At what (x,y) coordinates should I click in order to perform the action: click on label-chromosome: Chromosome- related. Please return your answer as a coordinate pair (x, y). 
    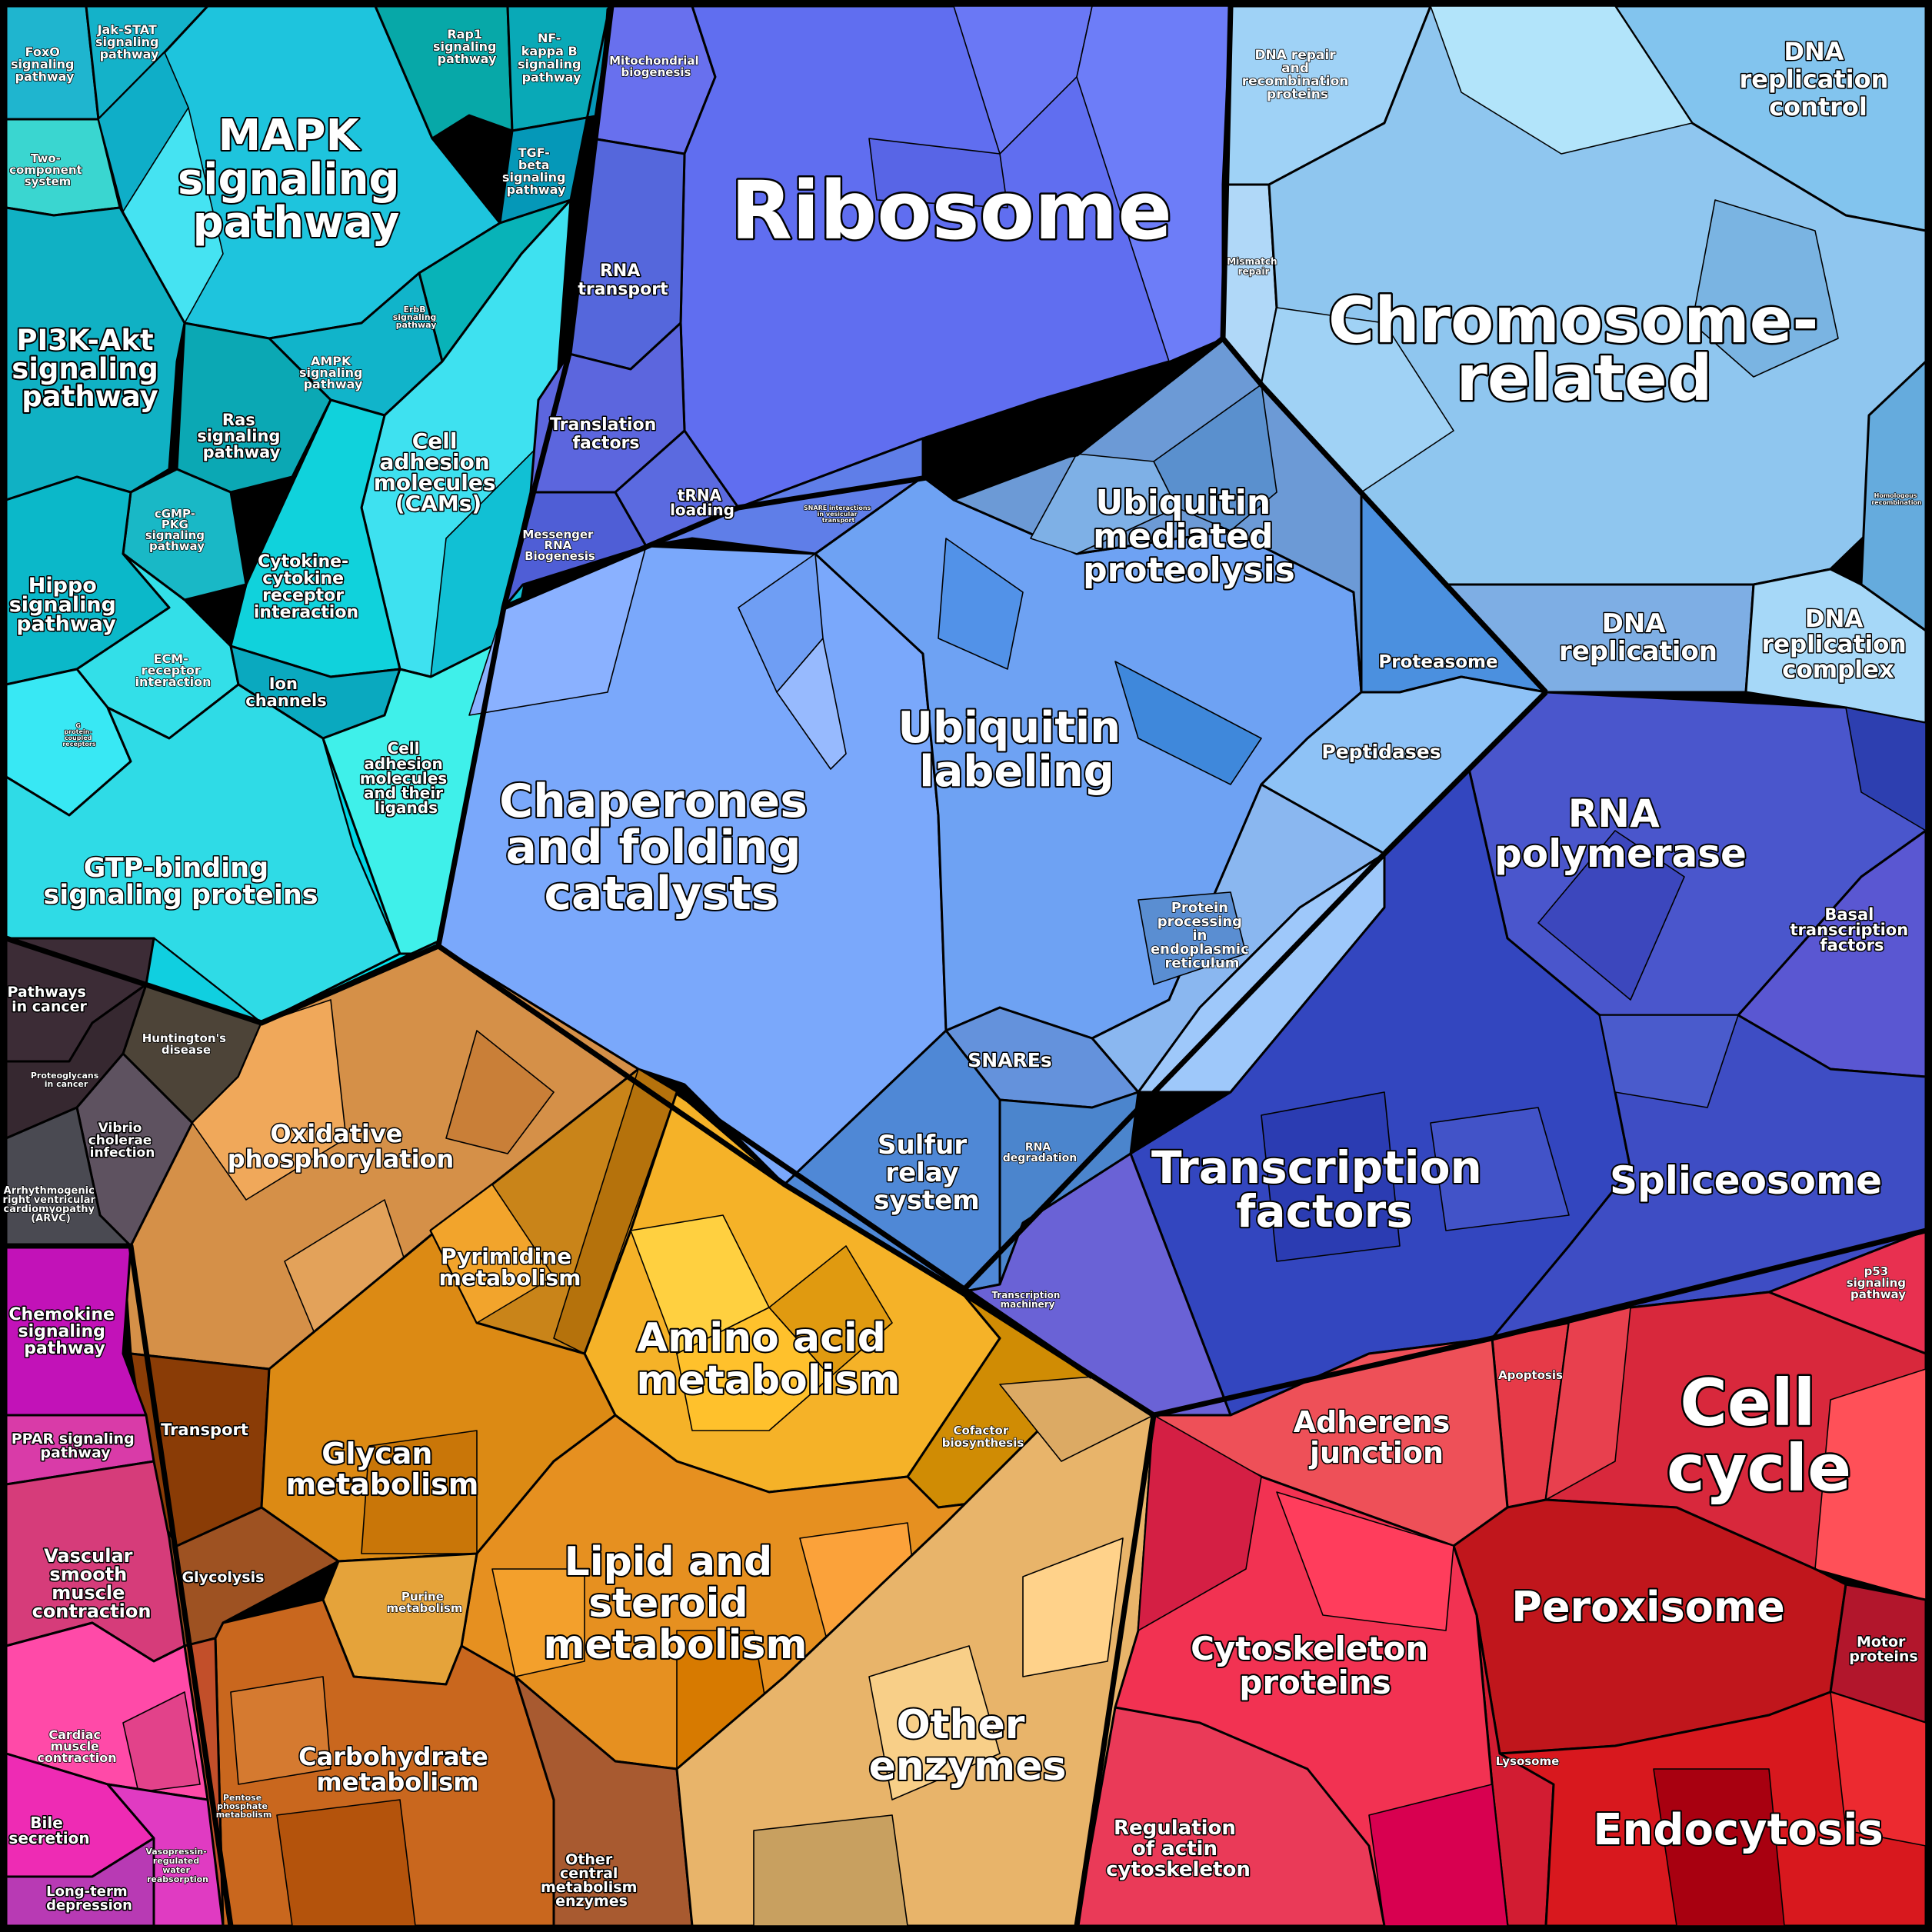
    Looking at the image, I should click on (1584, 350).